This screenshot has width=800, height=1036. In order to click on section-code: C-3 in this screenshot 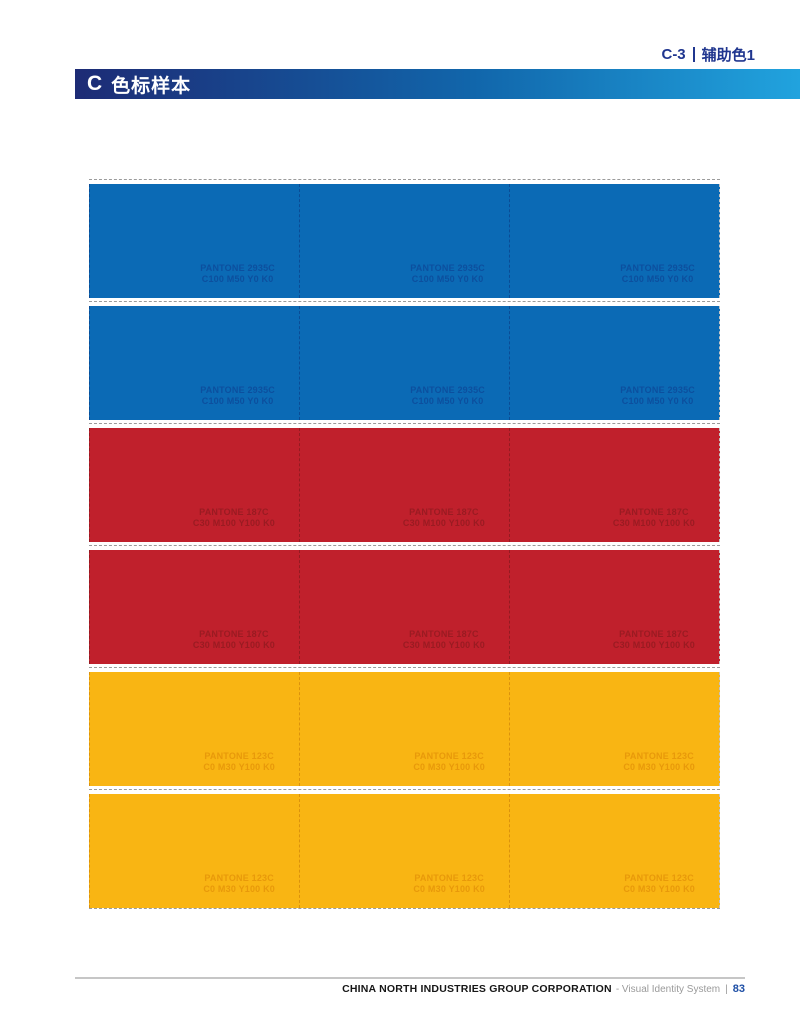, I will do `click(673, 54)`.